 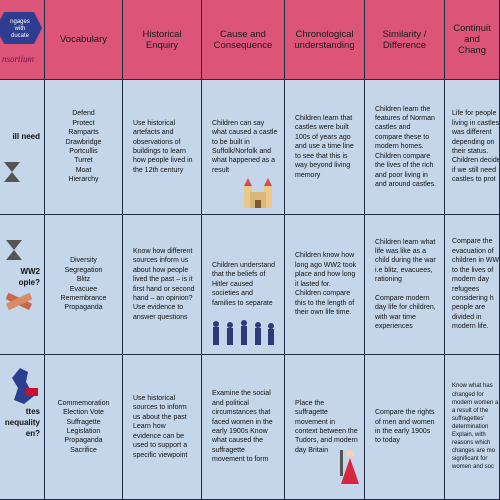 I want to click on header-cell: Historical Enquiry, so click(x=162, y=40).